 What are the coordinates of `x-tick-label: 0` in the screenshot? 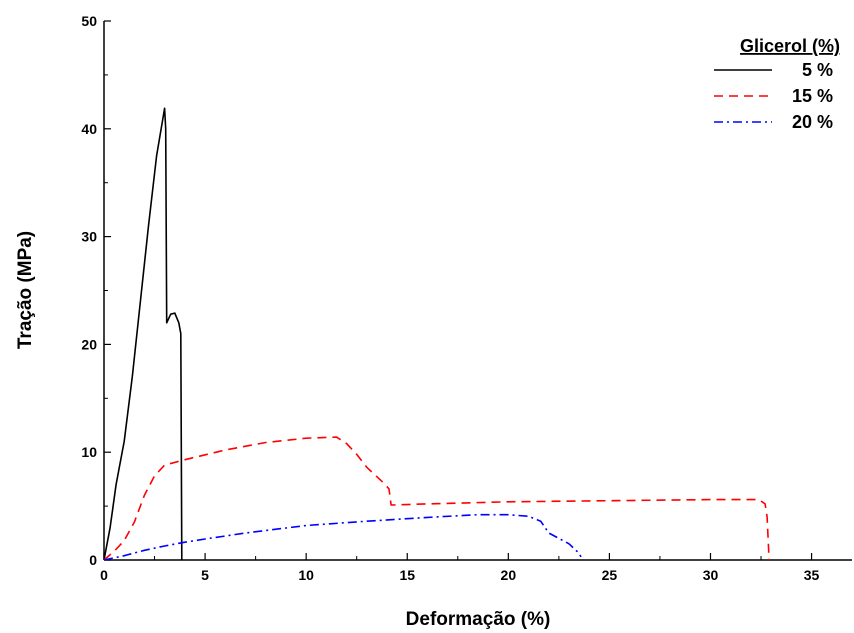 It's located at (104, 575).